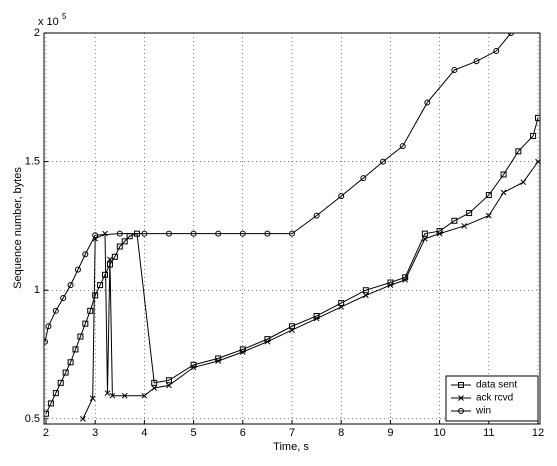 This screenshot has width=557, height=466. What do you see at coordinates (95, 433) in the screenshot?
I see `x-tick-label: 3` at bounding box center [95, 433].